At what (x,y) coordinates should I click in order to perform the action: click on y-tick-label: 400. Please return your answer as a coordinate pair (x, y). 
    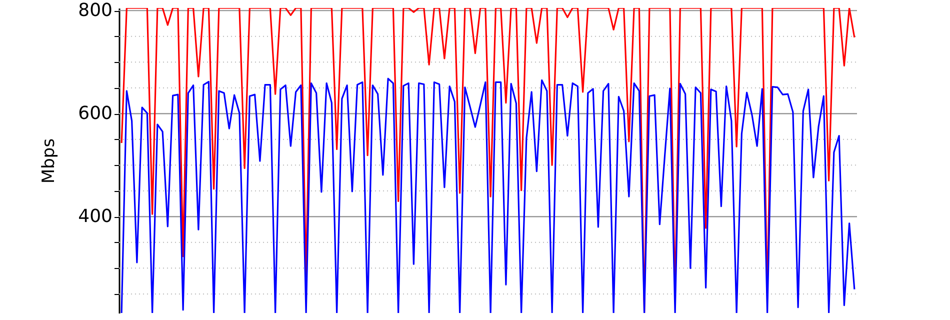
    Looking at the image, I should click on (95, 217).